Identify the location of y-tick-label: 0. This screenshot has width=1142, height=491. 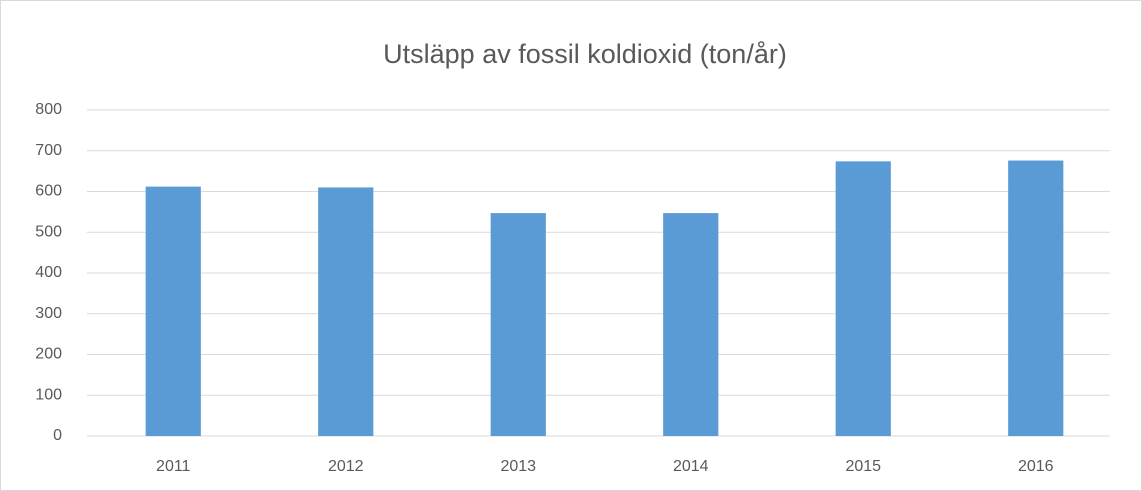
(57, 435).